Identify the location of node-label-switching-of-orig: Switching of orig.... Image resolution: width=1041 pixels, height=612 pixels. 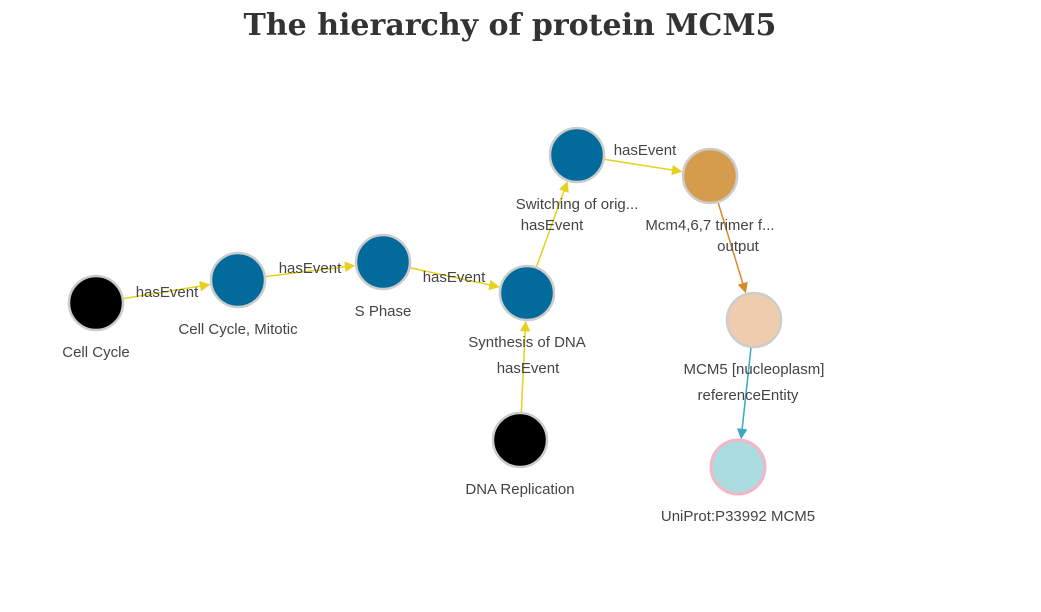
(577, 204).